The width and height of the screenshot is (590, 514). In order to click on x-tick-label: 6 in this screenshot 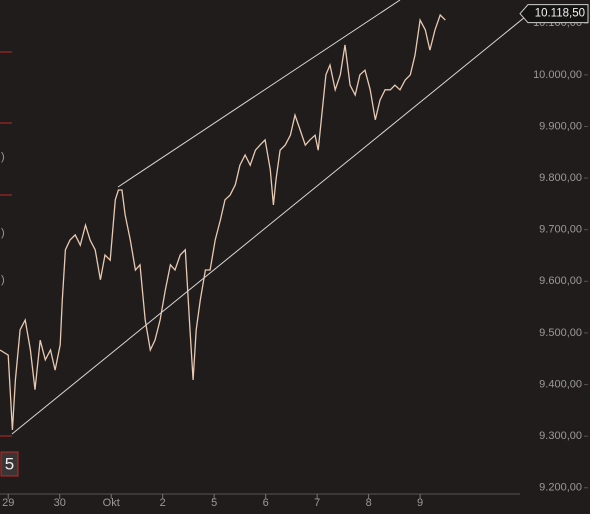, I will do `click(266, 503)`.